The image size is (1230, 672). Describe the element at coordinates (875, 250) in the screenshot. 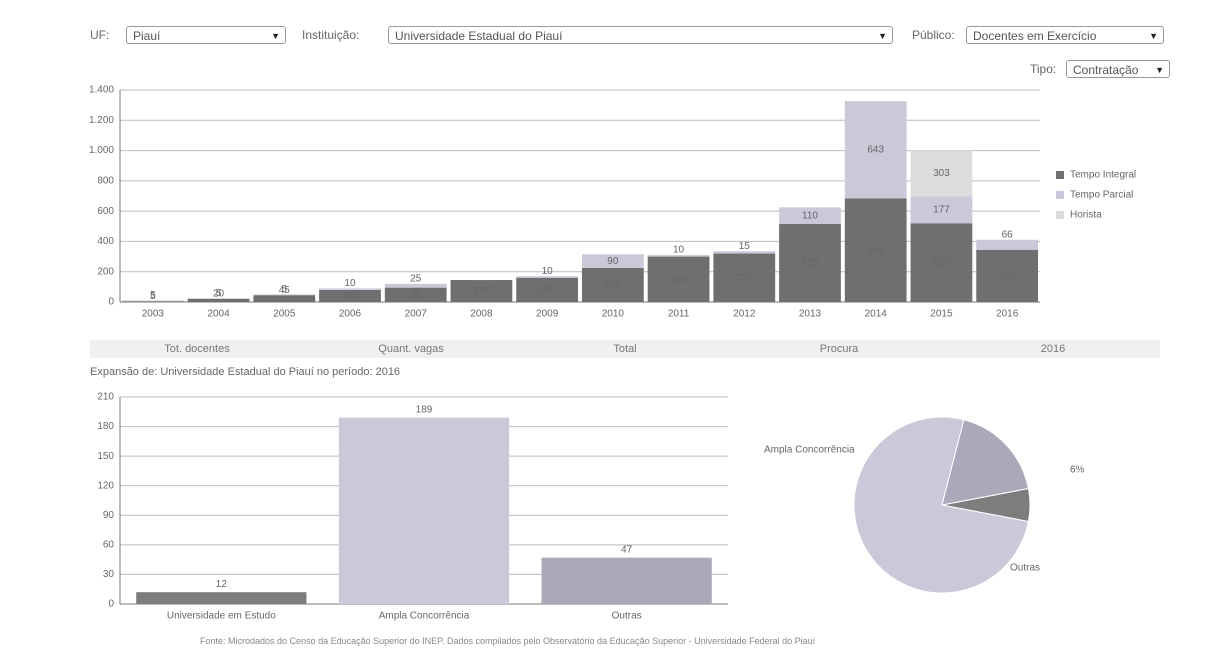

I see `data-label: 684` at that location.